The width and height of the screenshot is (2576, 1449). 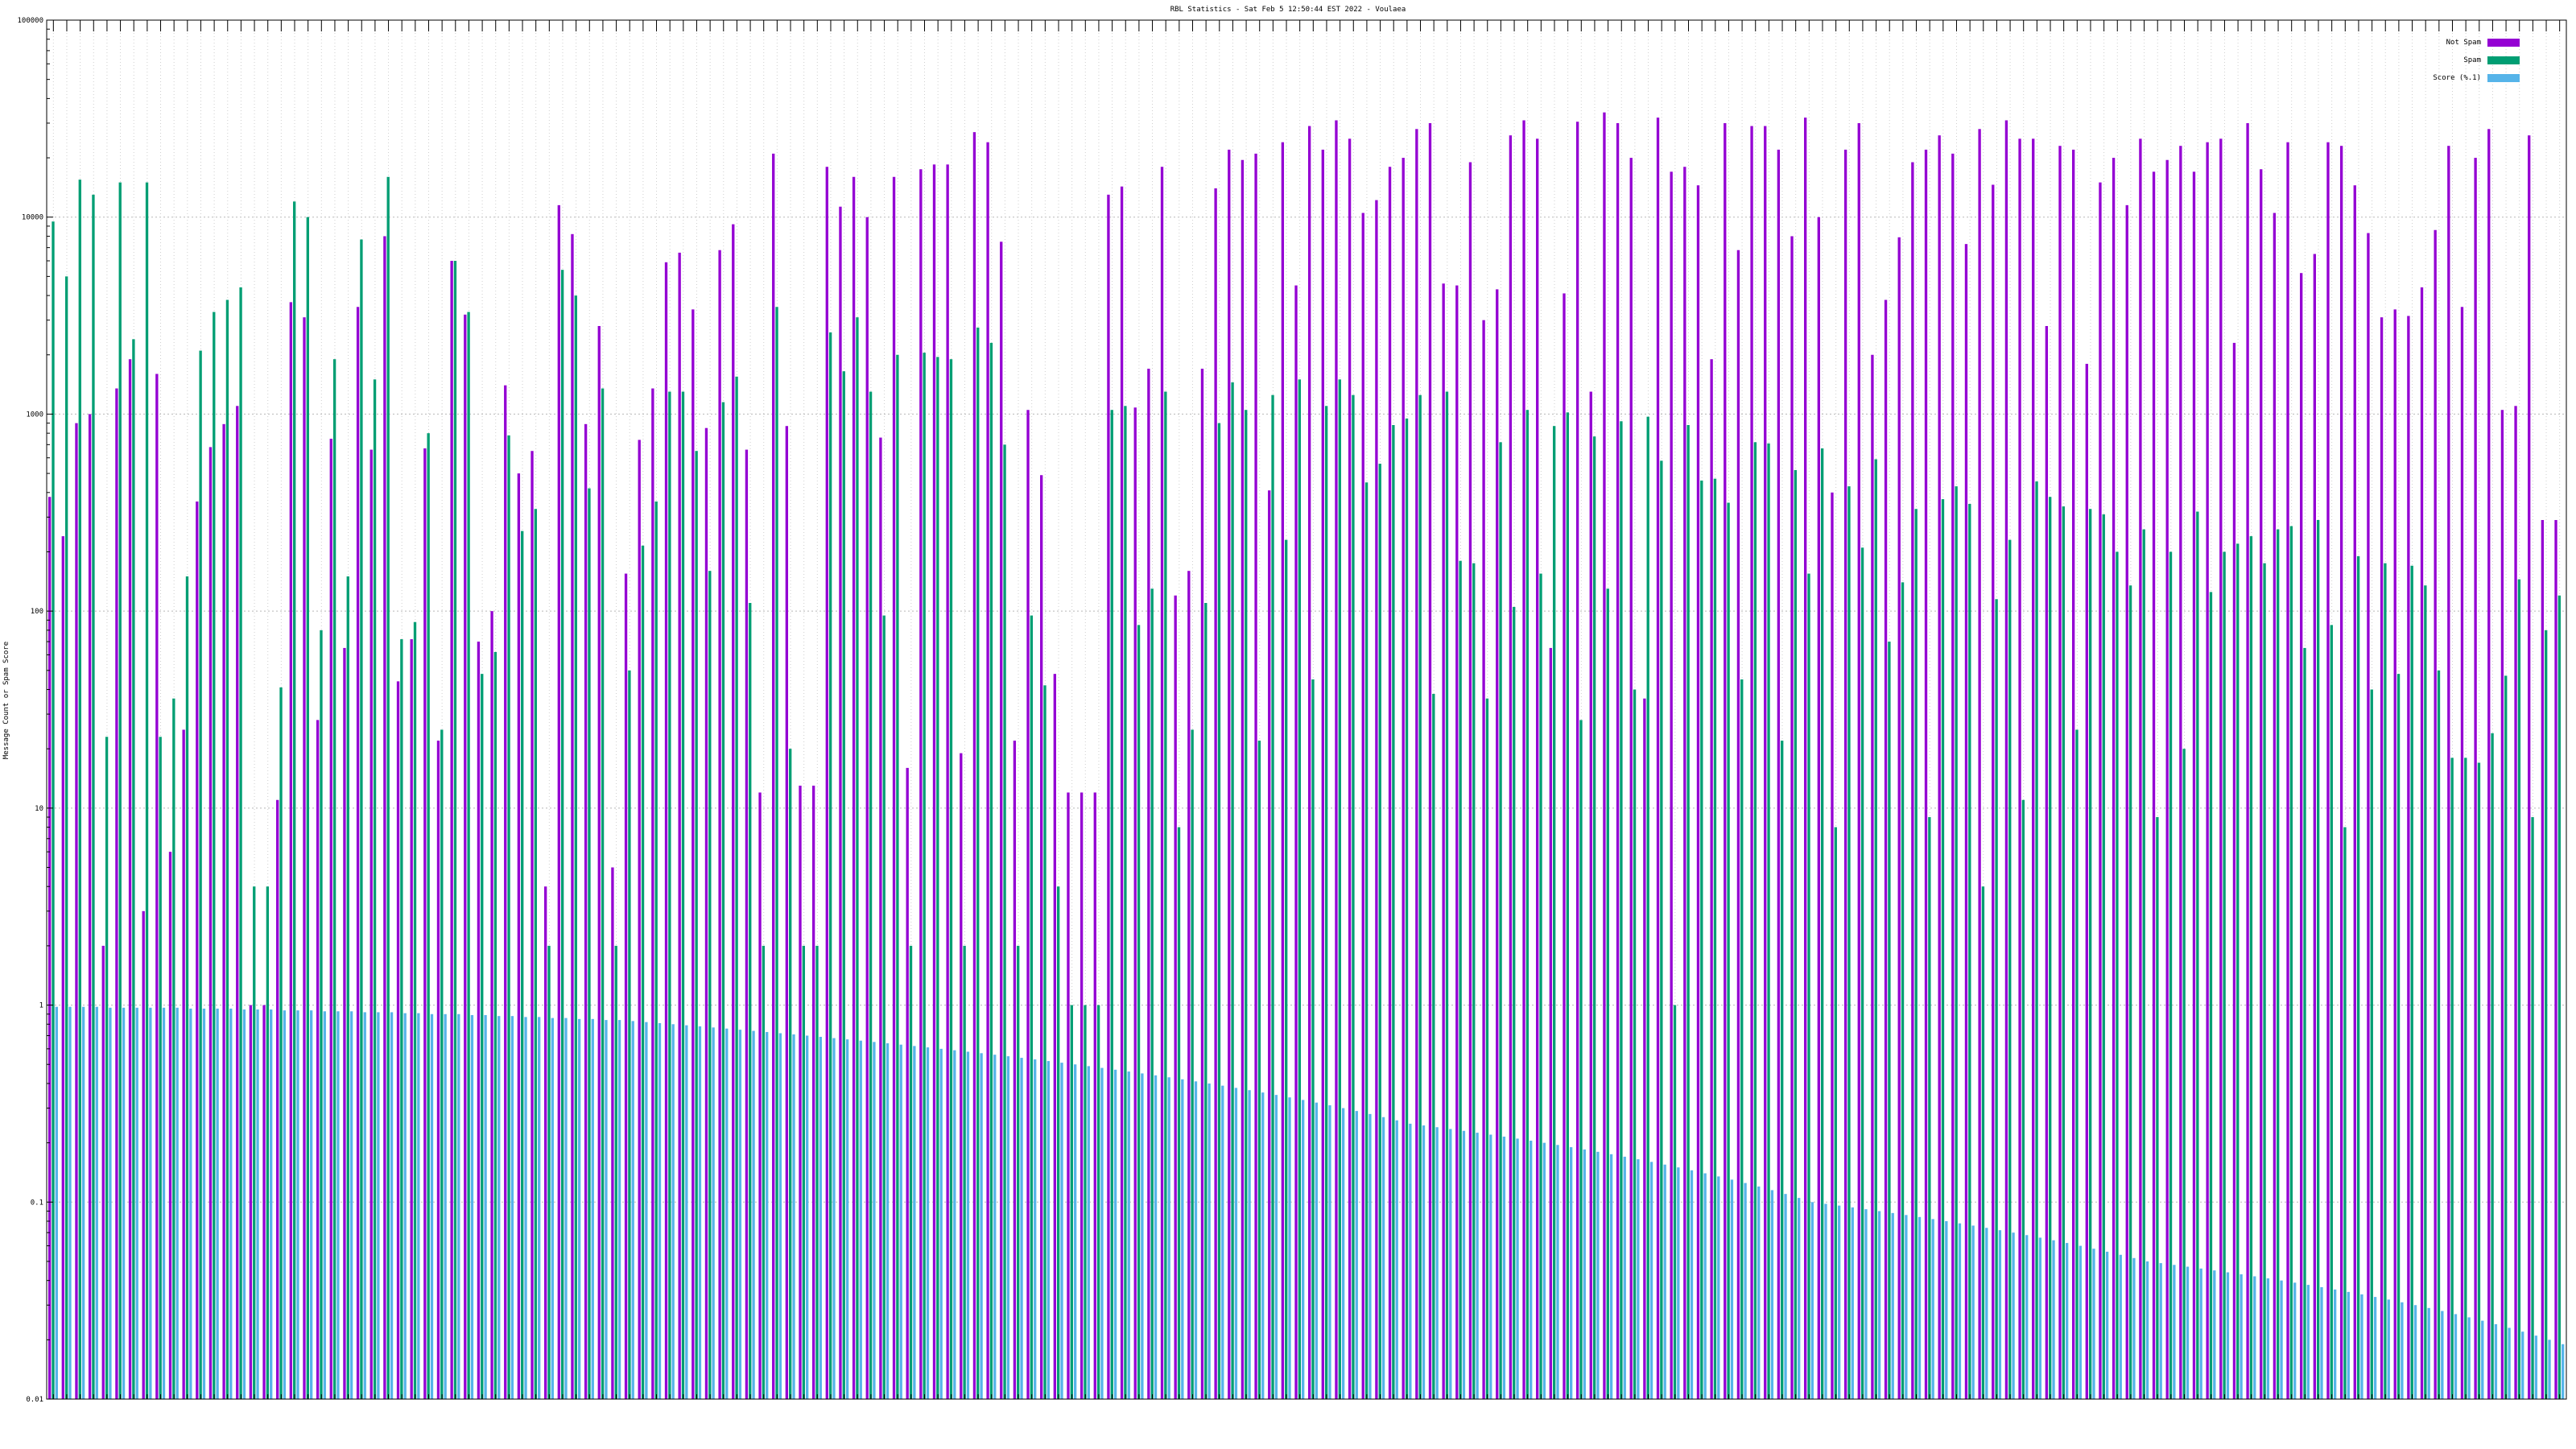 I want to click on y-tick-label: 0.1, so click(x=37, y=1203).